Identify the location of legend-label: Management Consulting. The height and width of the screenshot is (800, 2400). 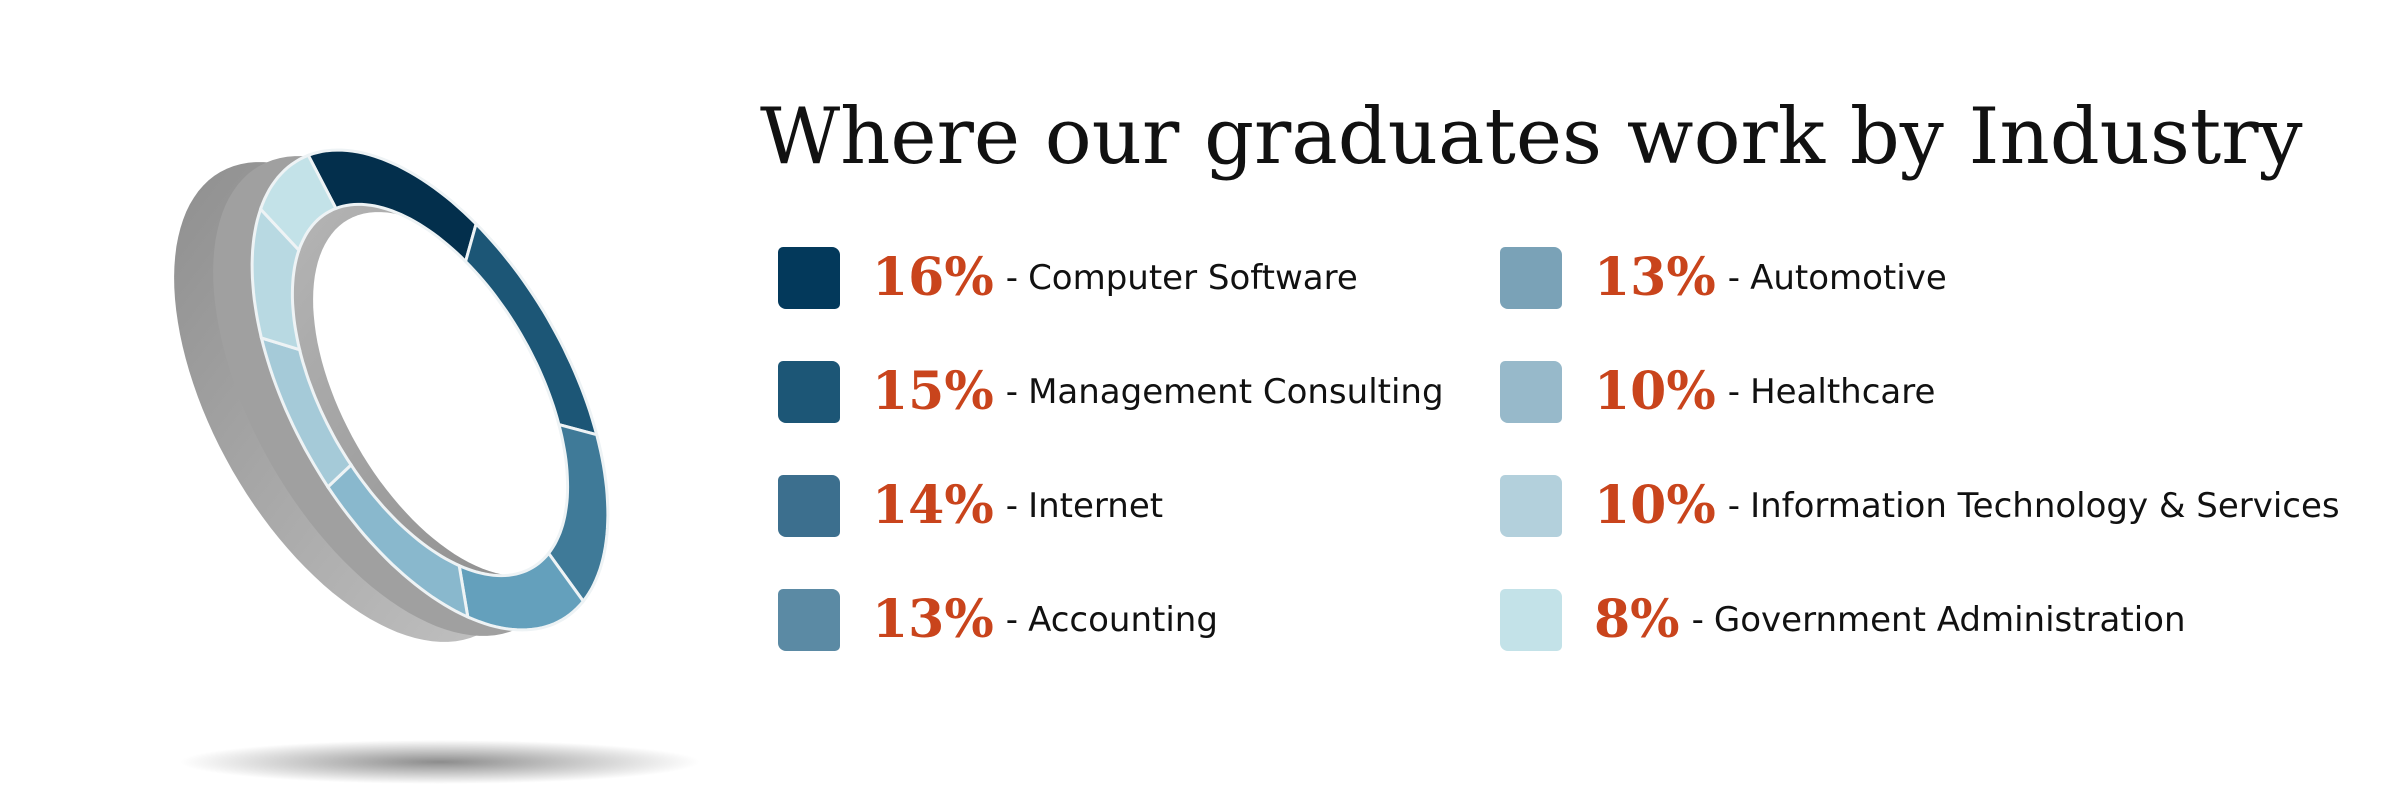
(1236, 392).